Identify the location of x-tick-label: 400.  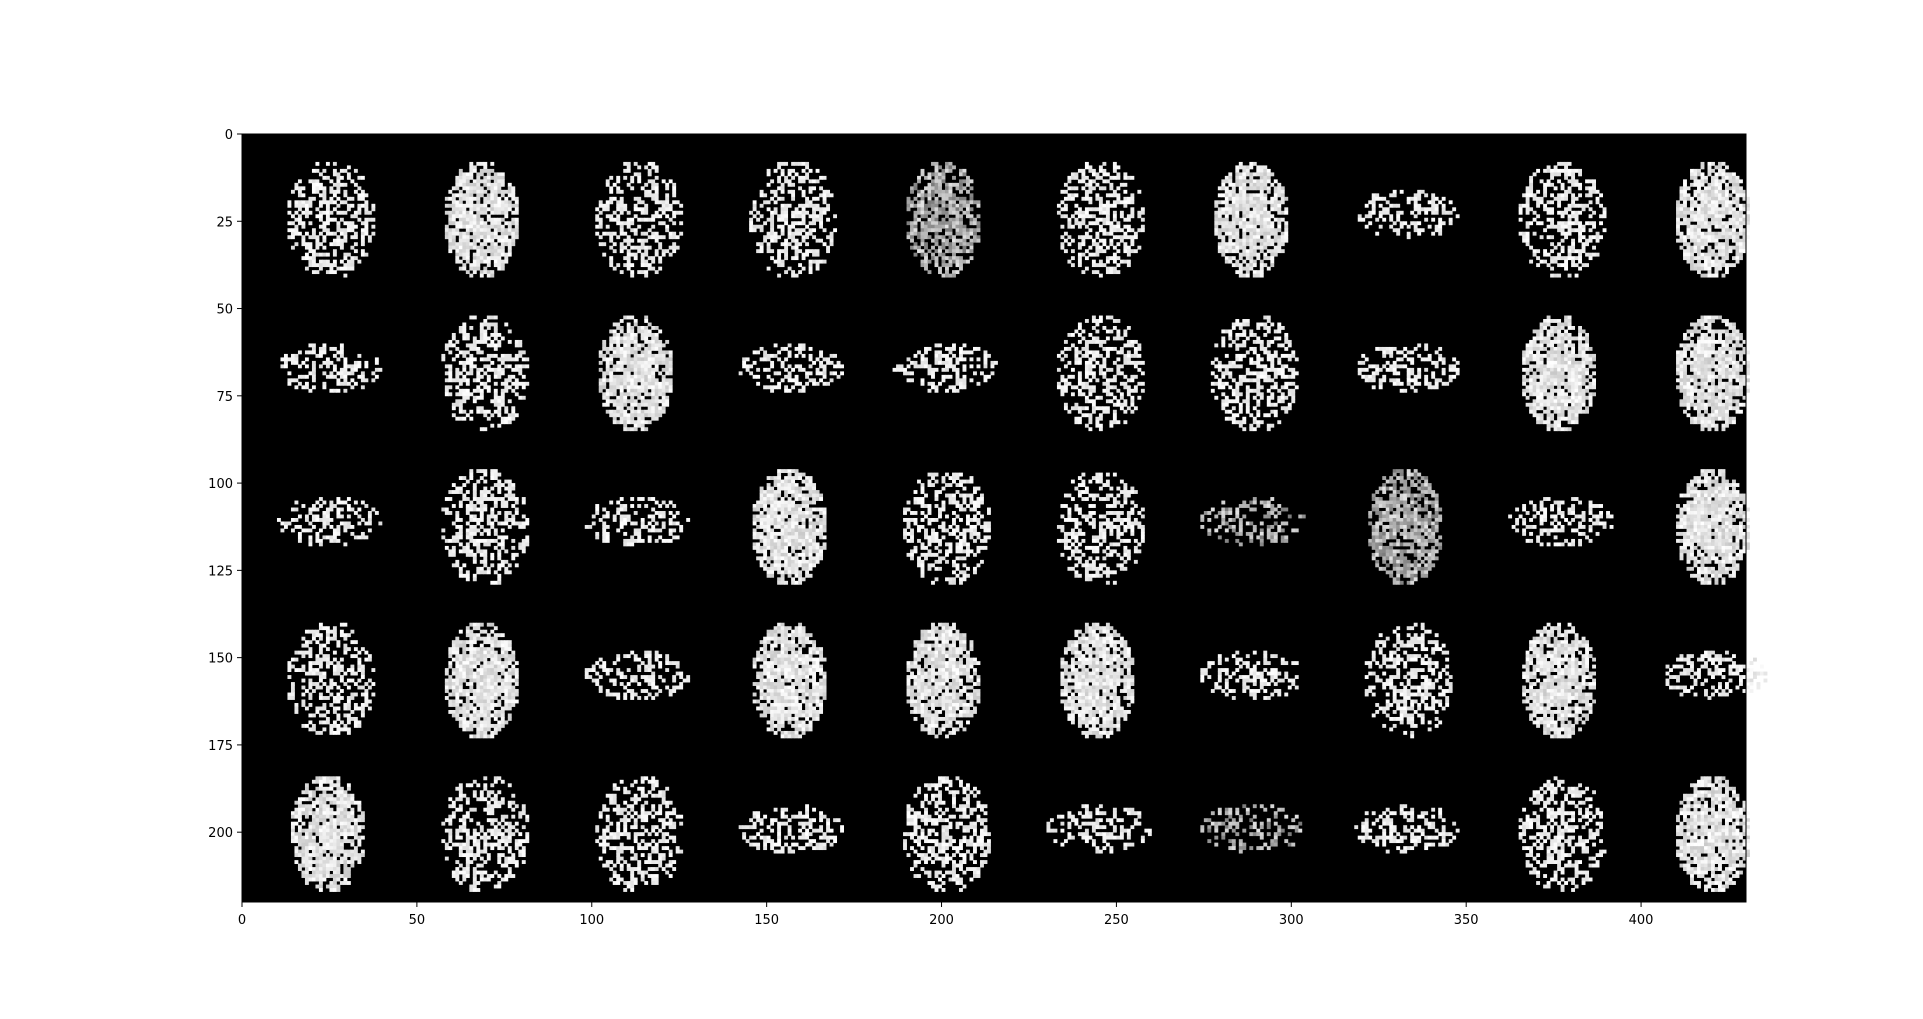
(1641, 920).